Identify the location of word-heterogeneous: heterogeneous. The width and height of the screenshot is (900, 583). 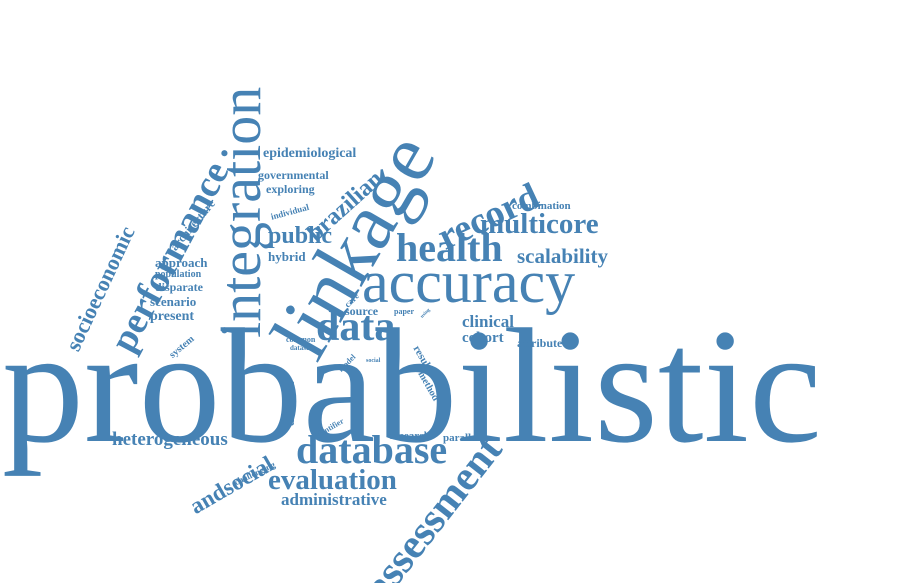
(170, 439).